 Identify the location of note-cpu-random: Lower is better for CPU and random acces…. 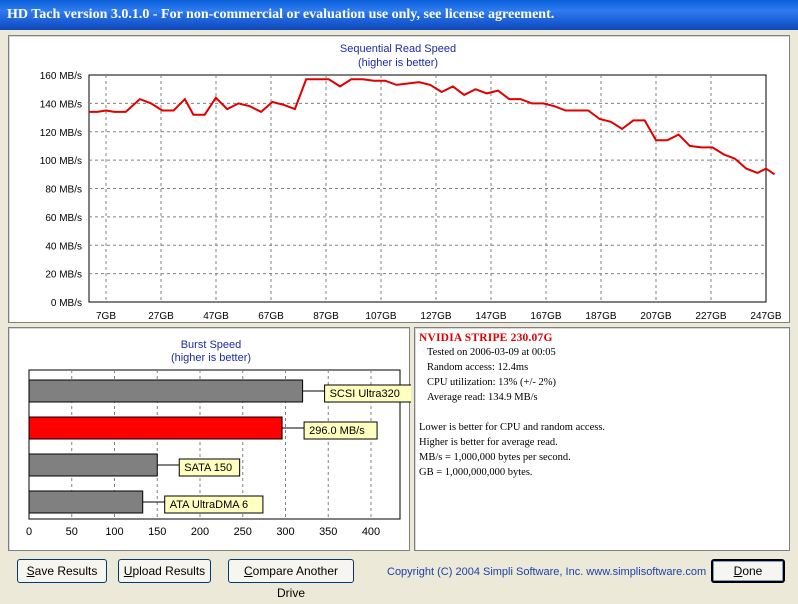
(512, 427).